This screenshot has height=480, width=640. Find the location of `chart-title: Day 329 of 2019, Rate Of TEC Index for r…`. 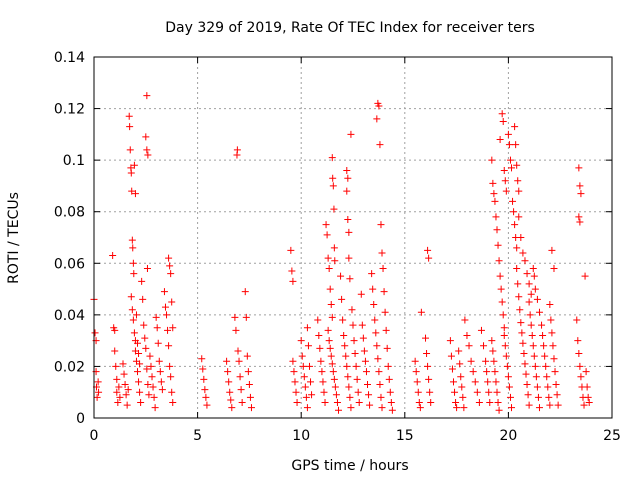

chart-title: Day 329 of 2019, Rate Of TEC Index for r… is located at coordinates (350, 28).